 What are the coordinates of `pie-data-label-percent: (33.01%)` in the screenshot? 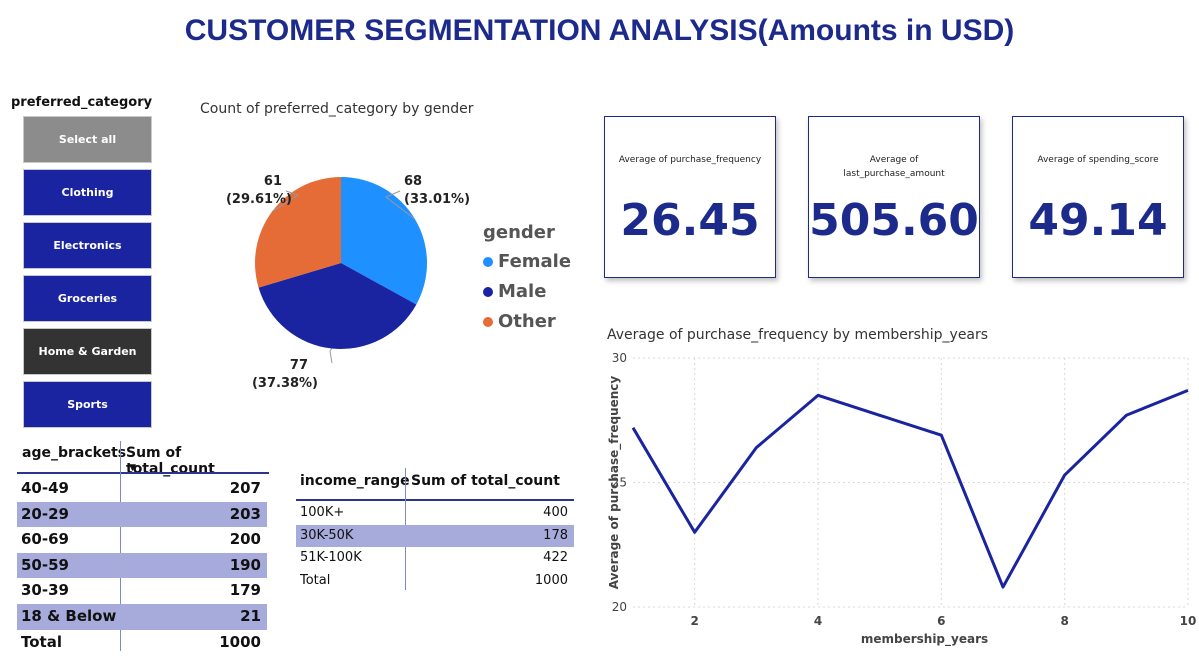 It's located at (437, 199).